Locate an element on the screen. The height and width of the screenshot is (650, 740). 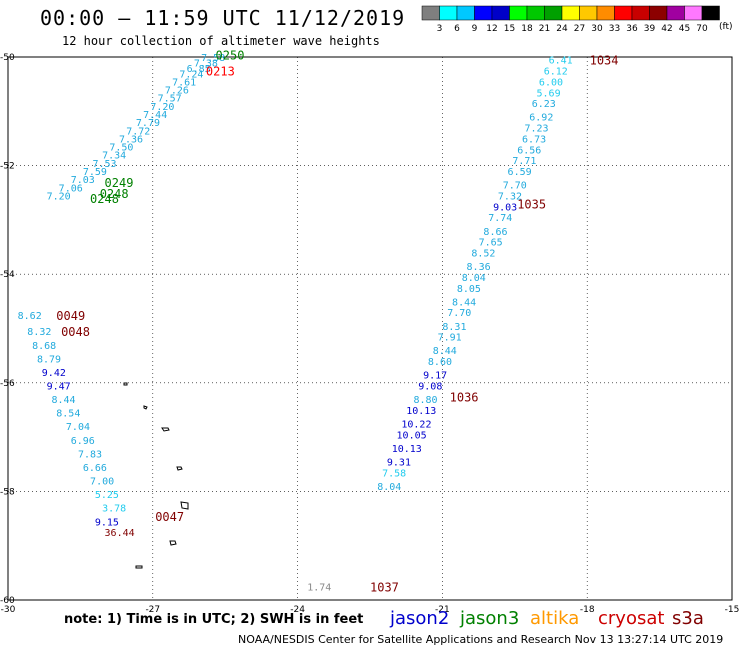
colorbar-label: 3 is located at coordinates (440, 29).